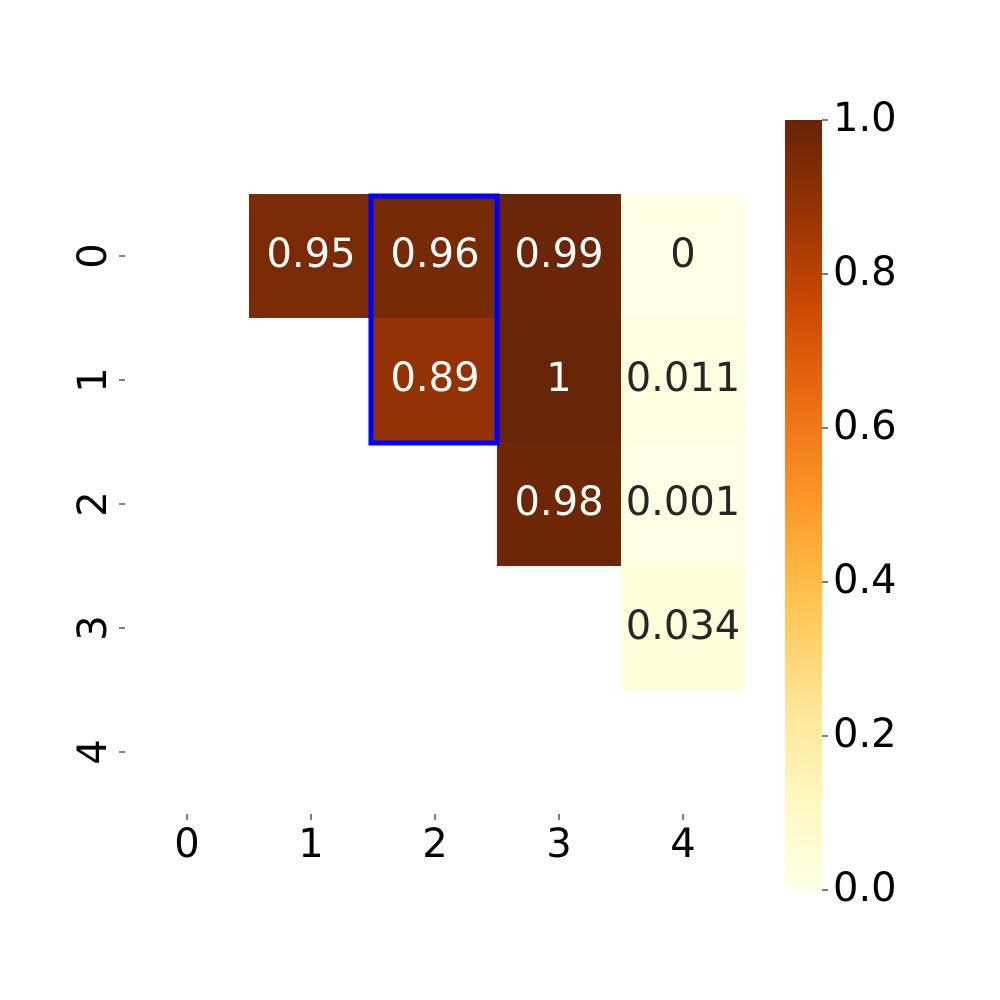  What do you see at coordinates (93, 255) in the screenshot?
I see `y-tick-label: 0` at bounding box center [93, 255].